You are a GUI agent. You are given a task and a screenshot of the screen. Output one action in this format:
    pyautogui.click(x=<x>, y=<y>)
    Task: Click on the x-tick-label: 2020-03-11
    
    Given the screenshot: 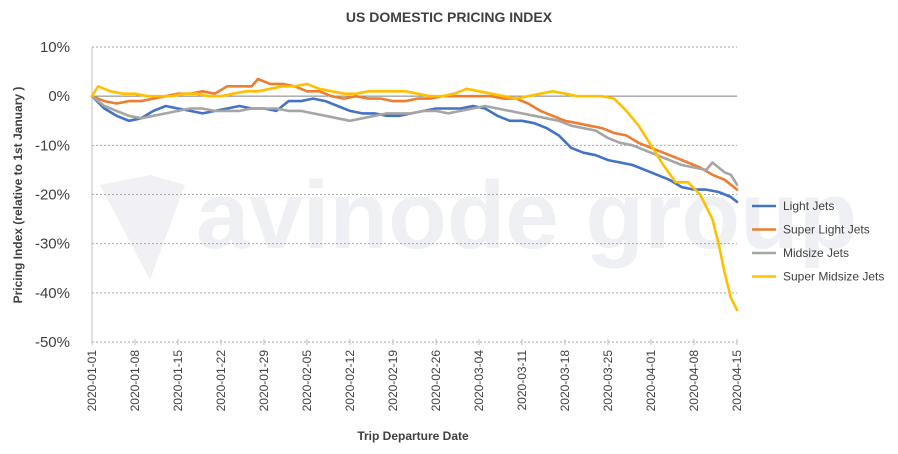 What is the action you would take?
    pyautogui.click(x=522, y=380)
    